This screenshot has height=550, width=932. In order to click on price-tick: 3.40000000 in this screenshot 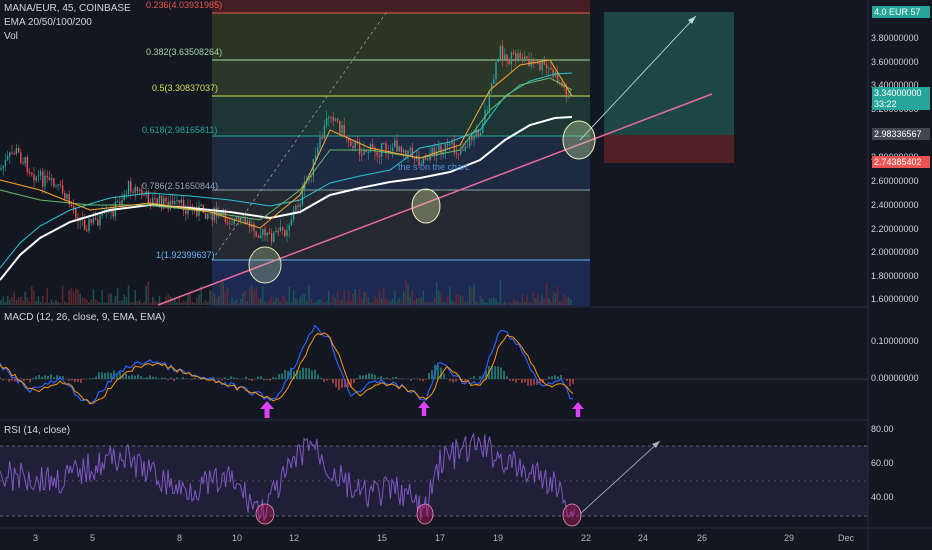, I will do `click(895, 85)`.